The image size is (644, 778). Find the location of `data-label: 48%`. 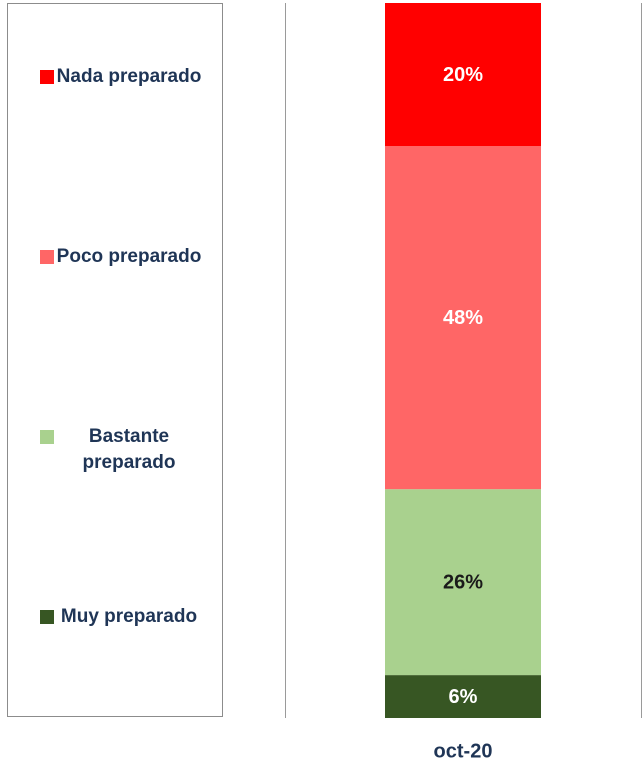

data-label: 48% is located at coordinates (463, 318).